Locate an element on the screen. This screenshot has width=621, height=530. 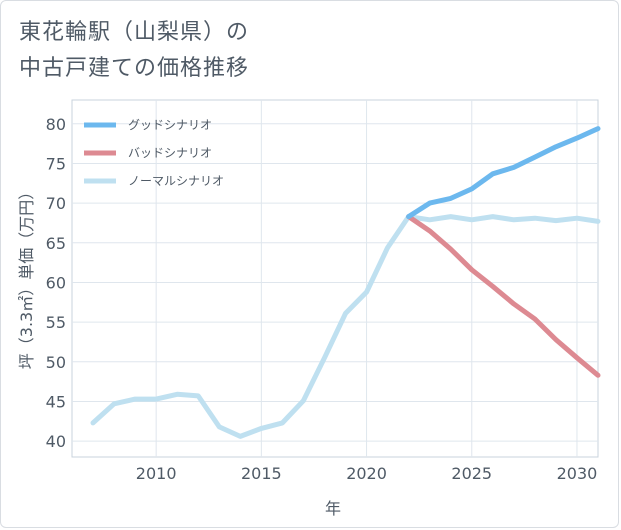
x-tick-label: 2015 is located at coordinates (261, 473).